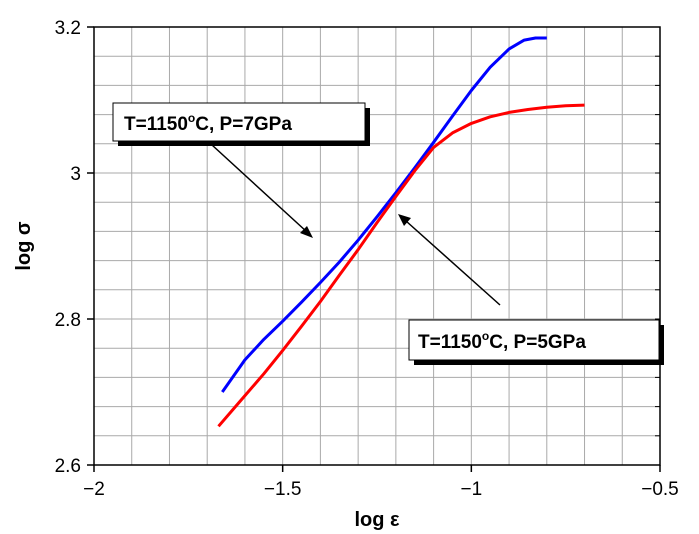 This screenshot has height=534, width=699. What do you see at coordinates (377, 520) in the screenshot?
I see `x-axis-title: log ε` at bounding box center [377, 520].